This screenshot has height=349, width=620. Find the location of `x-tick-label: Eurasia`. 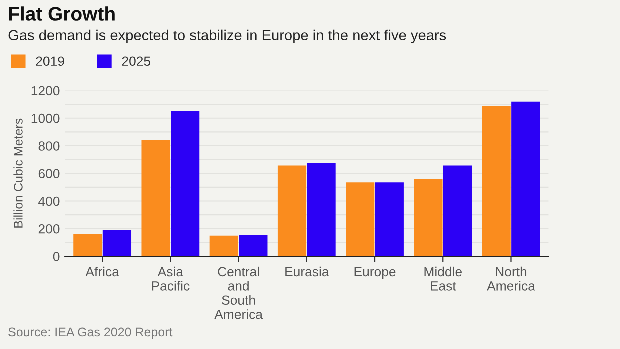

x-tick-label: Eurasia is located at coordinates (308, 271).